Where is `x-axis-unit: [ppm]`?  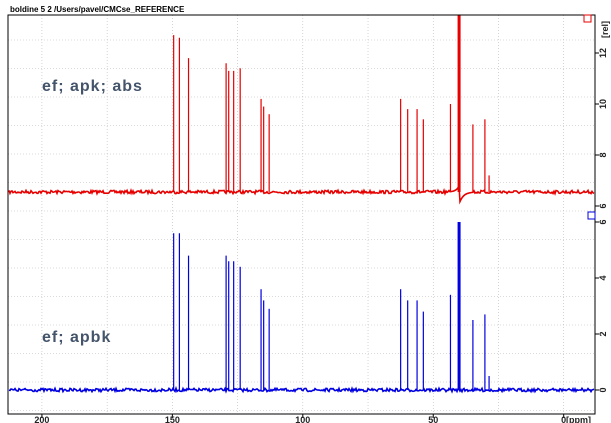 x-axis-unit: [ppm] is located at coordinates (578, 419).